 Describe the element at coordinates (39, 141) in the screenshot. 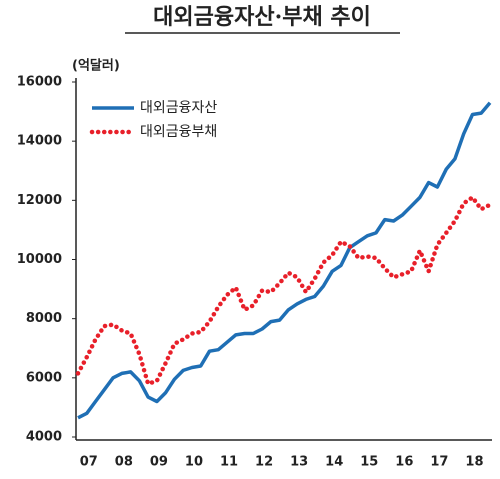

I see `y-tick-label: 14000` at that location.